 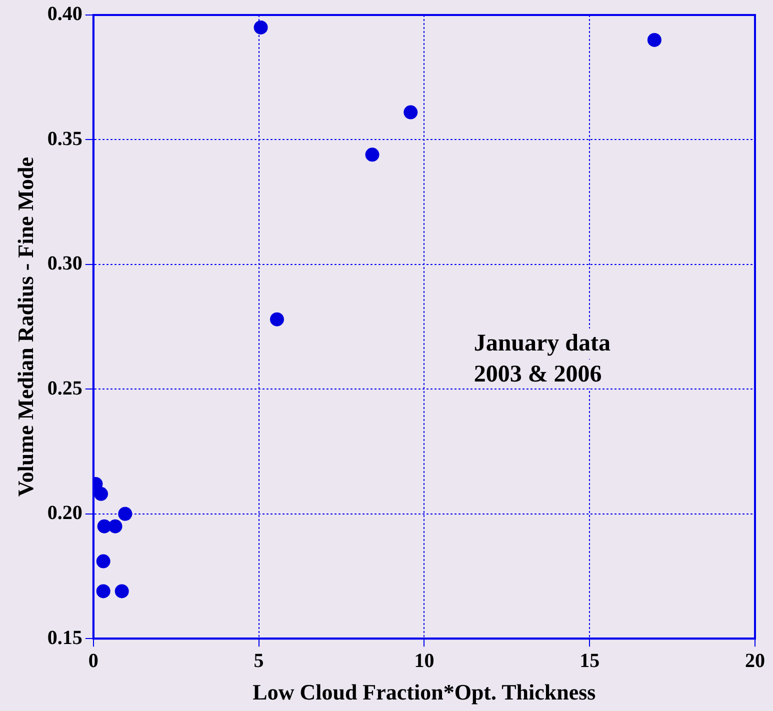 What do you see at coordinates (538, 374) in the screenshot?
I see `annotation: 2003 & 2006` at bounding box center [538, 374].